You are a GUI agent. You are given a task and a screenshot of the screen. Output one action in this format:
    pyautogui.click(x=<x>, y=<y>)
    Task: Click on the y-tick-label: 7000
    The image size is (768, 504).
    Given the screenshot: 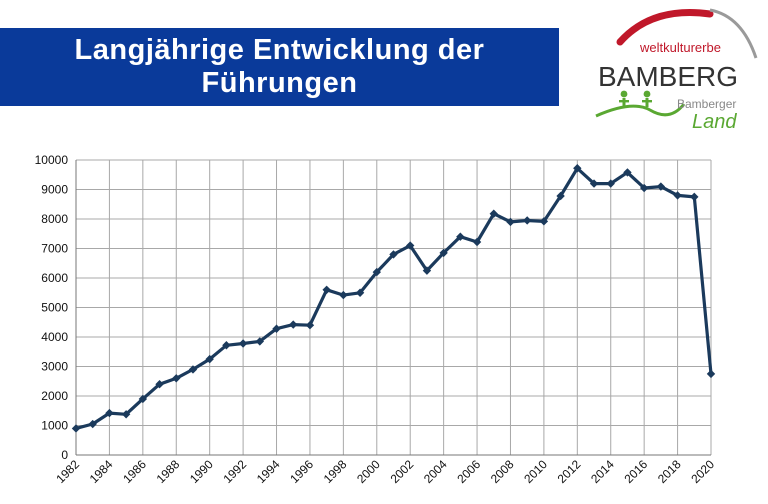 What is the action you would take?
    pyautogui.click(x=54, y=249)
    